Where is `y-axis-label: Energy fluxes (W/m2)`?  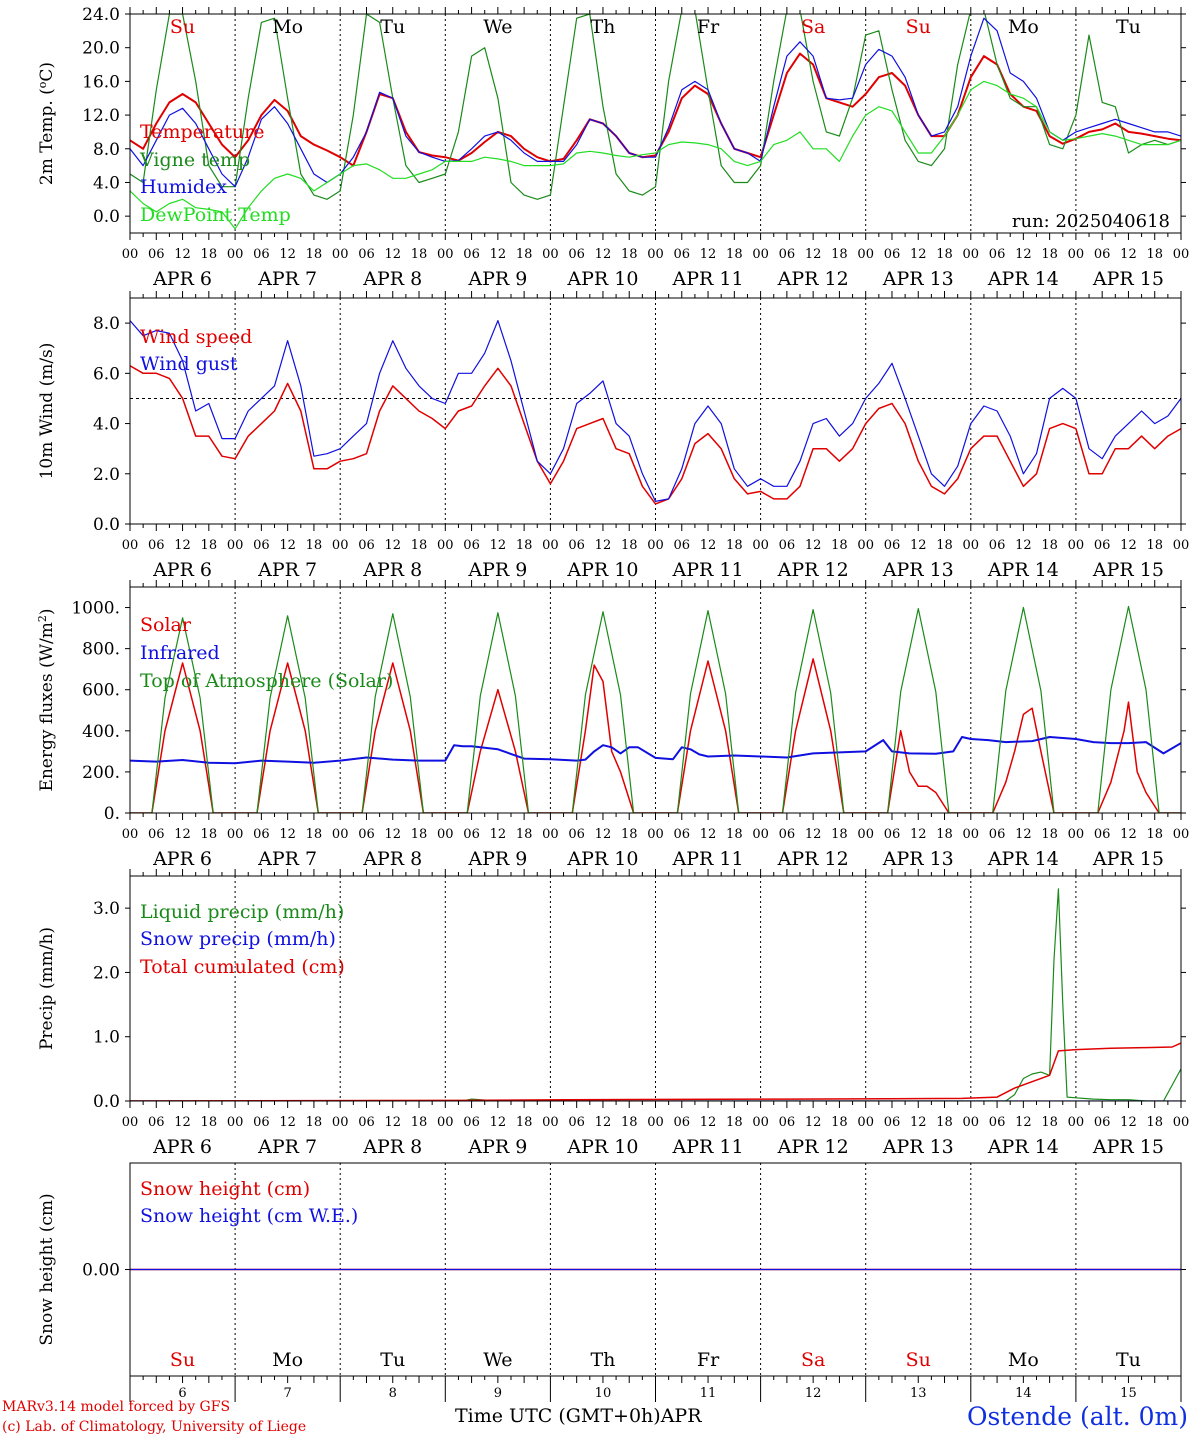 y-axis-label: Energy fluxes (W/m2) is located at coordinates (47, 699).